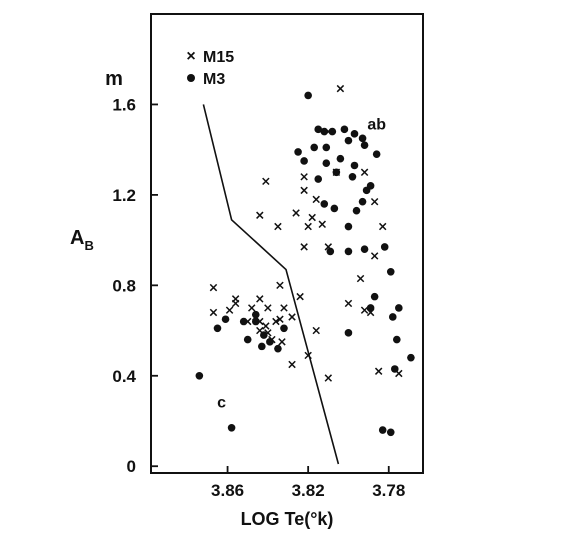  Describe the element at coordinates (210, 68) in the screenshot. I see `legend: × M15 M3` at that location.